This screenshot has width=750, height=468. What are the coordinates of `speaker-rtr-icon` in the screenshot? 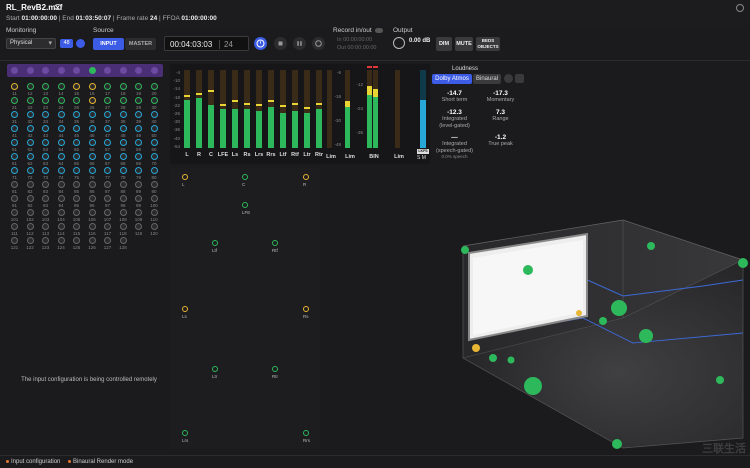 It's located at (275, 369).